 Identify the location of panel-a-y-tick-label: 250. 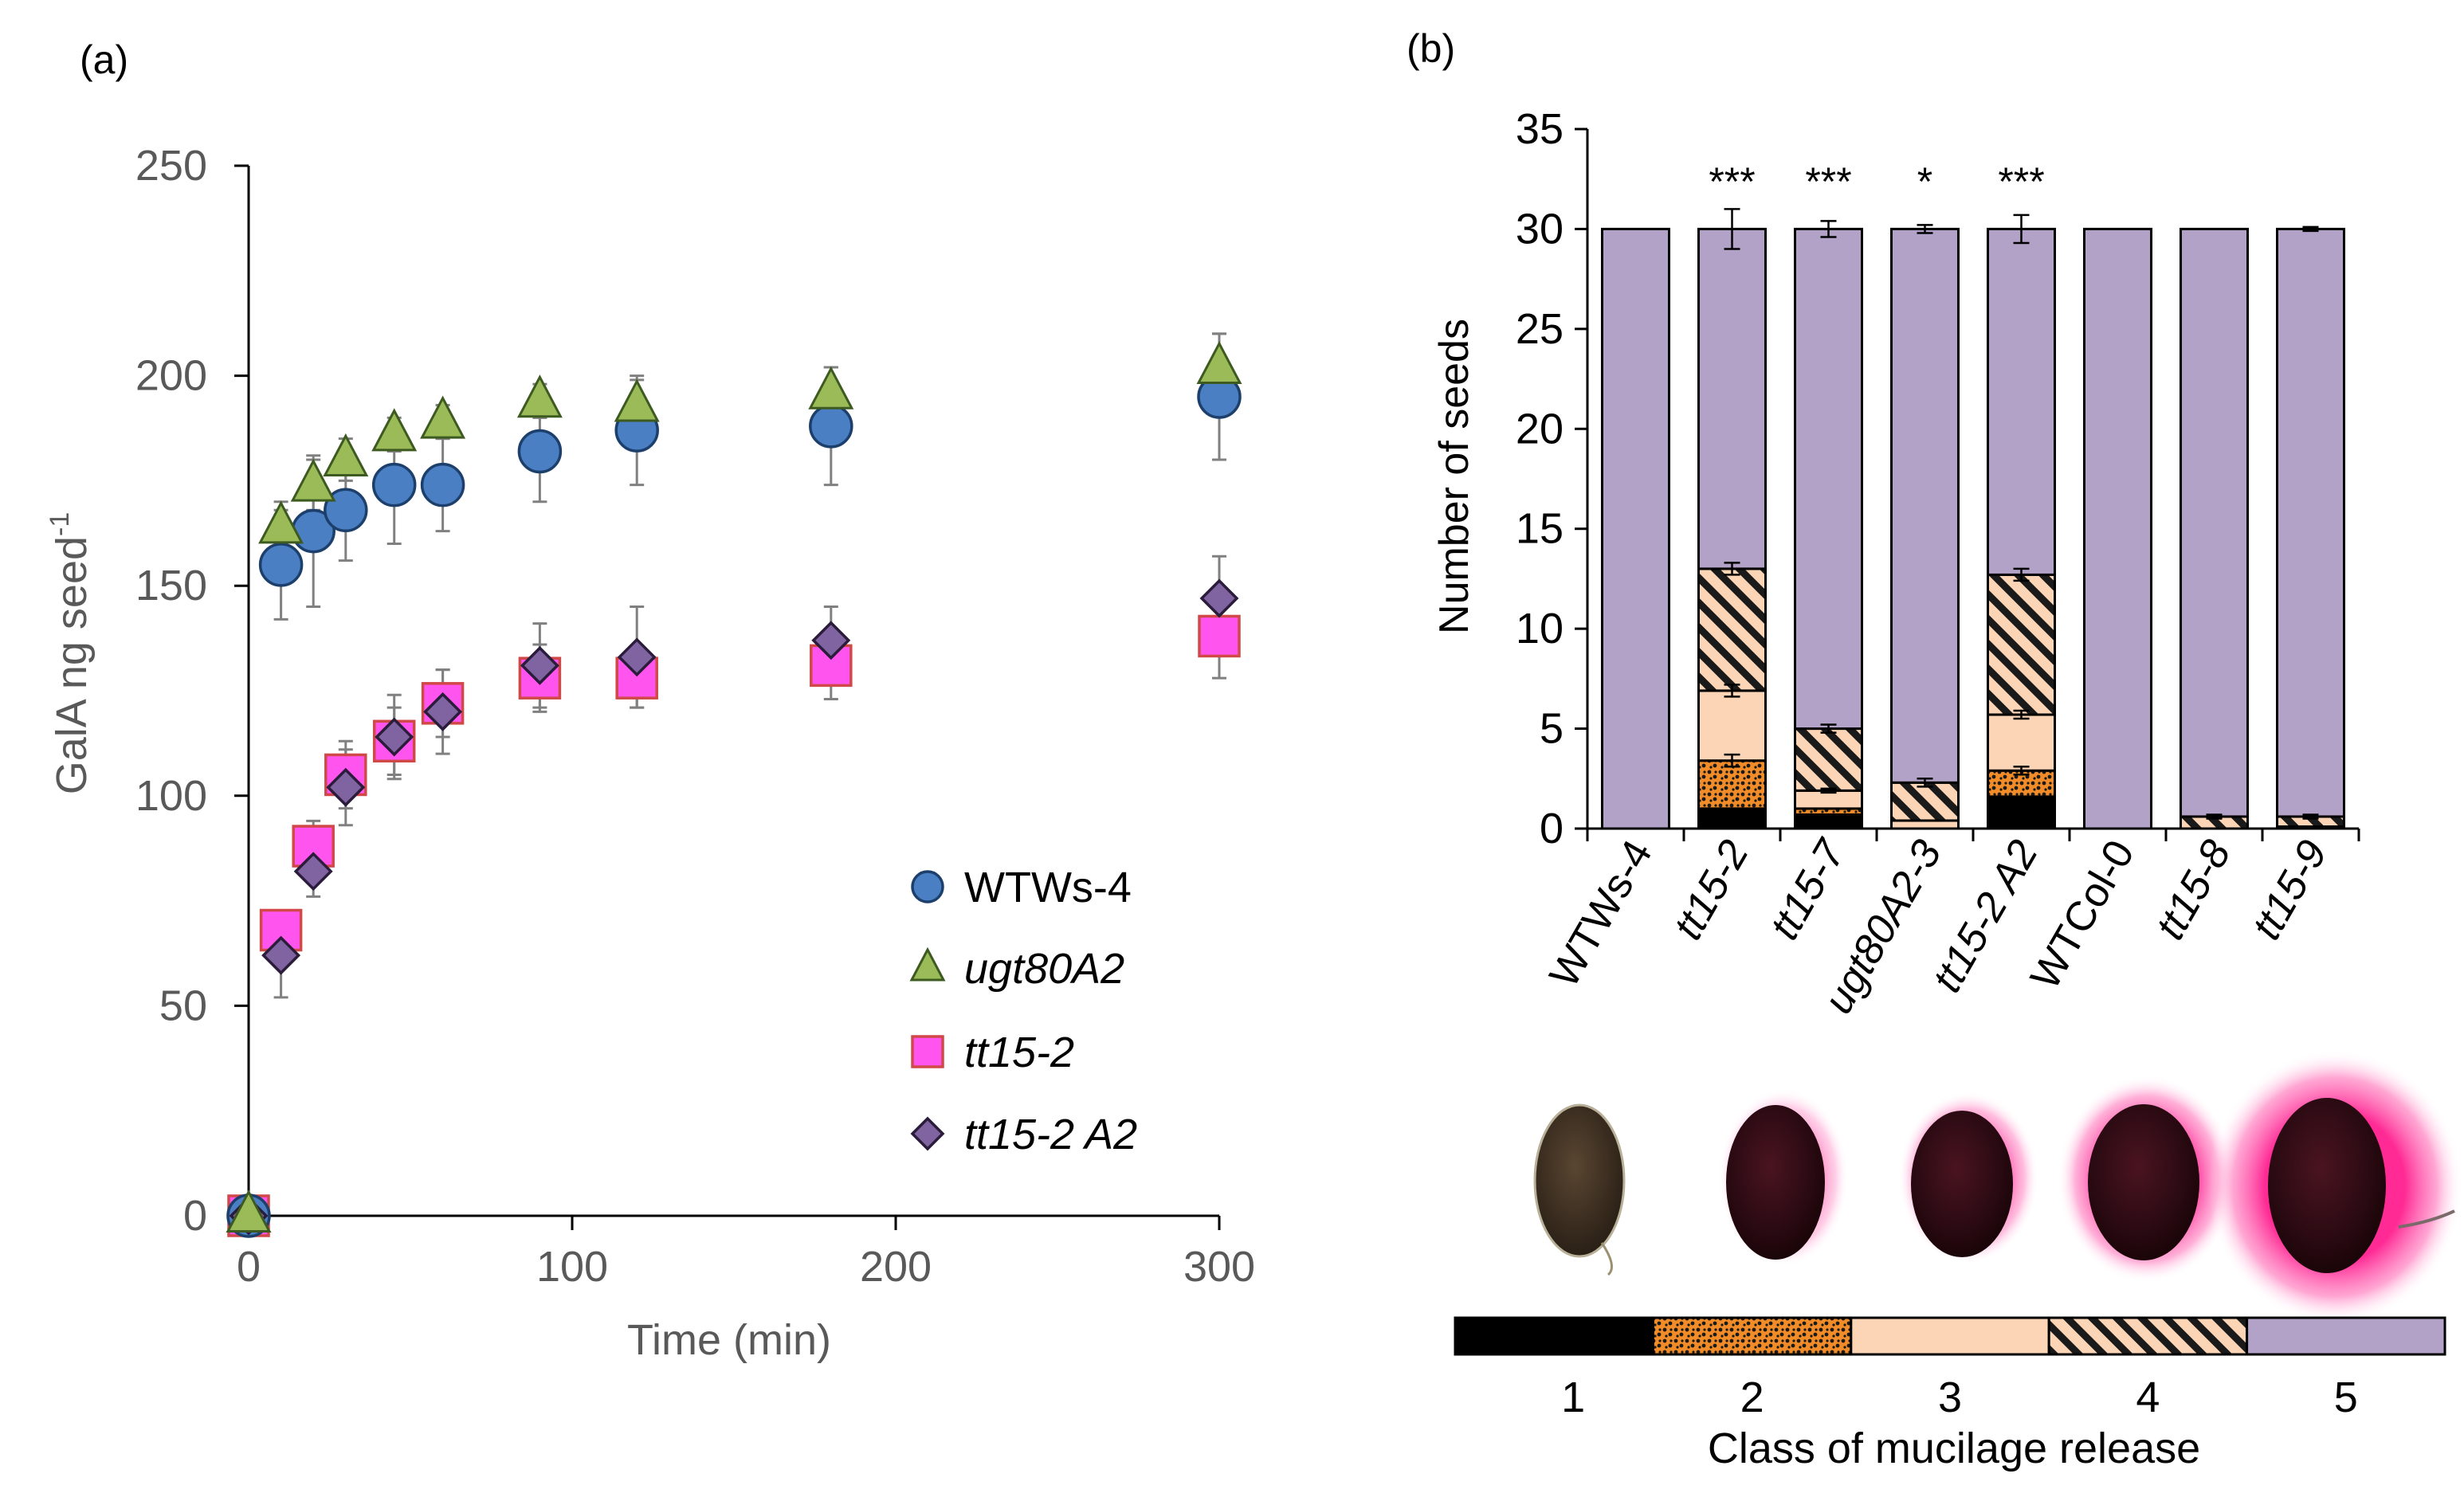
(171, 166).